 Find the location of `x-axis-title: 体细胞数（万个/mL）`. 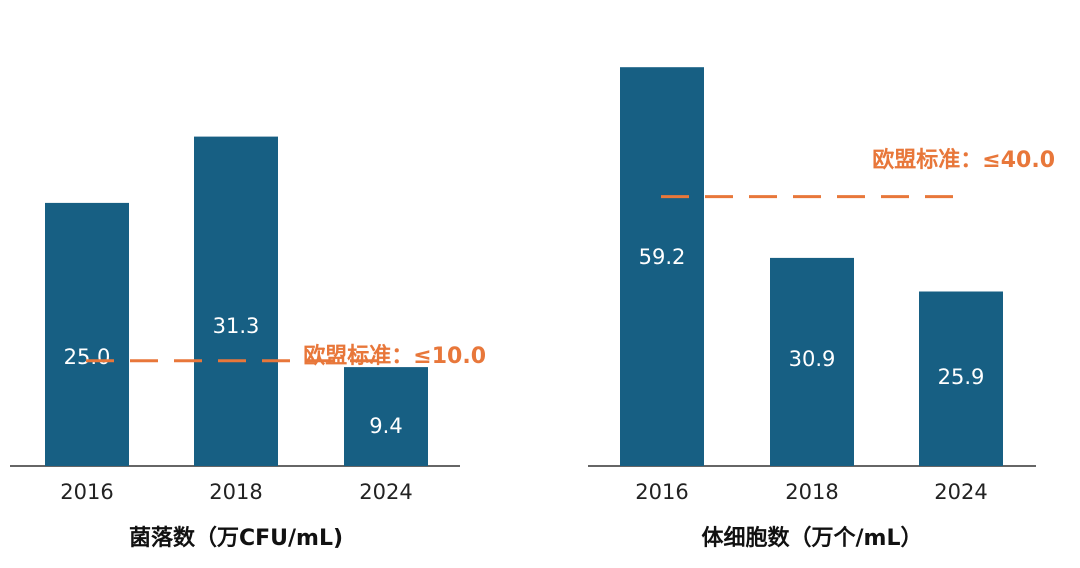

x-axis-title: 体细胞数（万个/mL） is located at coordinates (812, 538).